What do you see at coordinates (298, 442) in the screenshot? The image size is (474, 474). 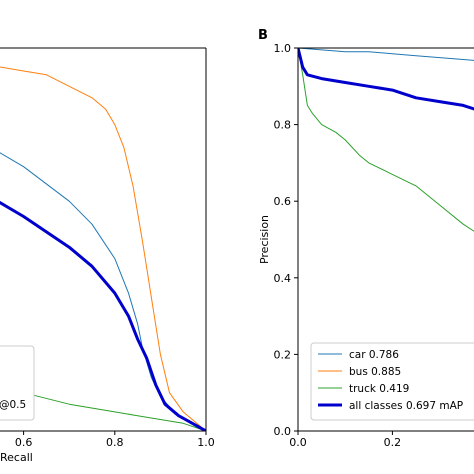 I see `x-tick-label: 0.0` at bounding box center [298, 442].